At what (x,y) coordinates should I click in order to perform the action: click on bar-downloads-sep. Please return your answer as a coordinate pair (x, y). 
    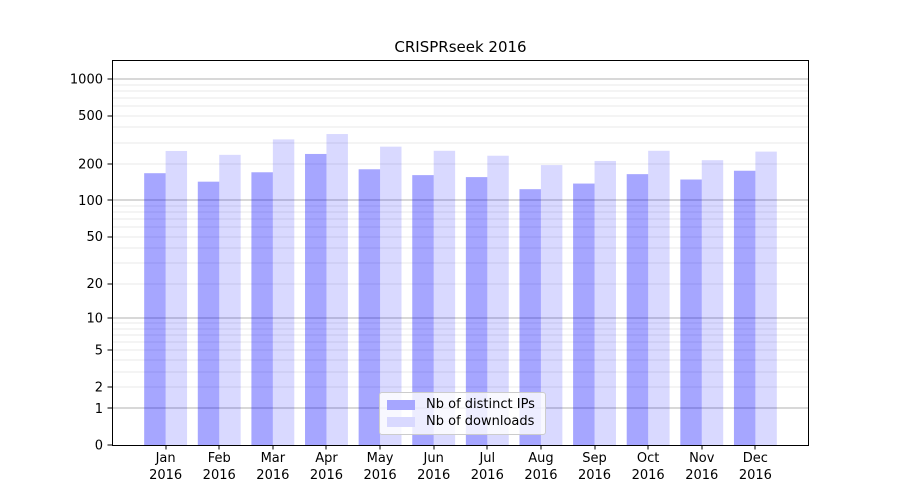
    Looking at the image, I should click on (605, 302).